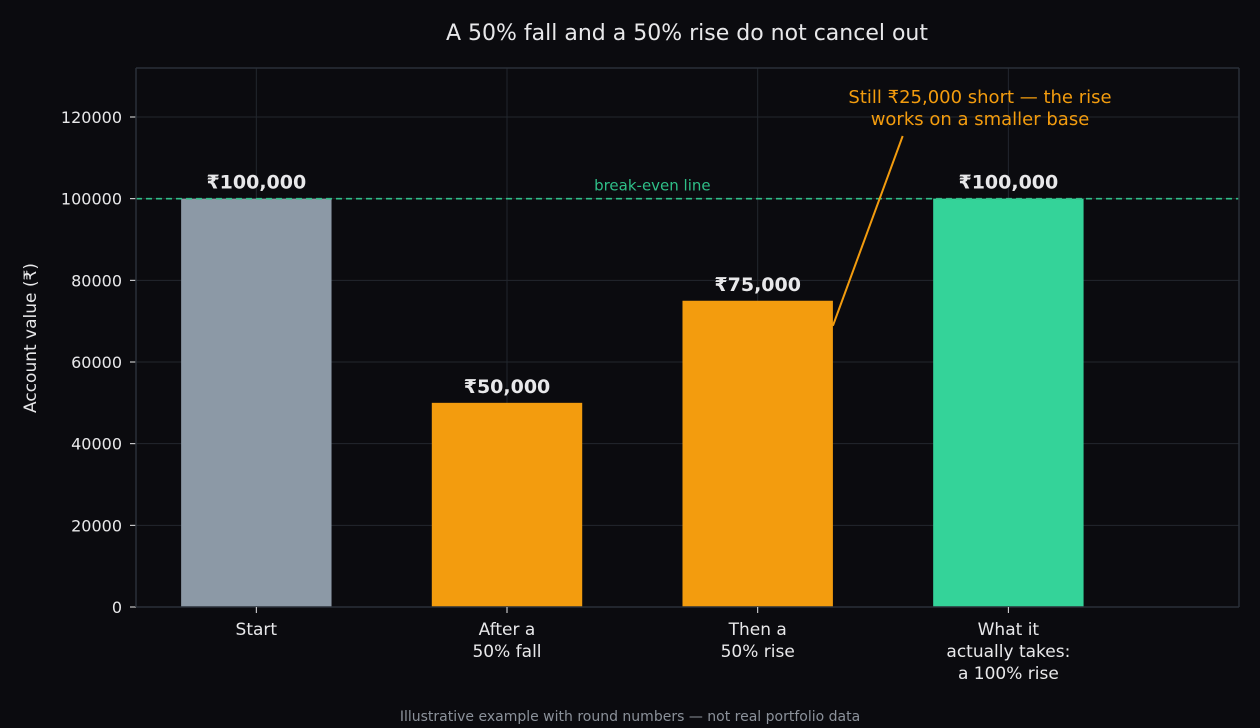 The width and height of the screenshot is (1260, 728). I want to click on annotation-text-line-1: Still ₹25,000 short — the rise, so click(979, 97).